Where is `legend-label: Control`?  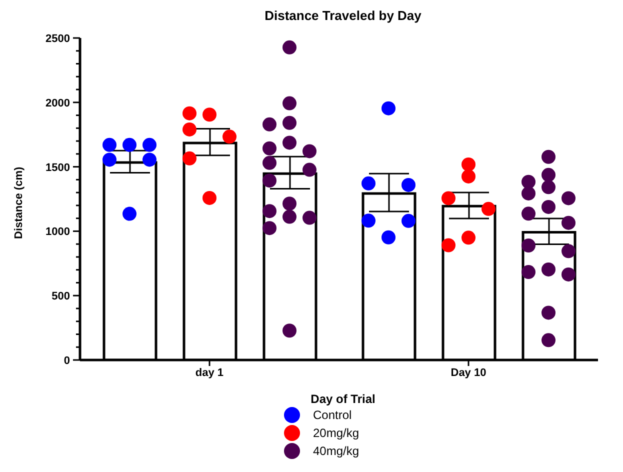
legend-label: Control is located at coordinates (332, 415).